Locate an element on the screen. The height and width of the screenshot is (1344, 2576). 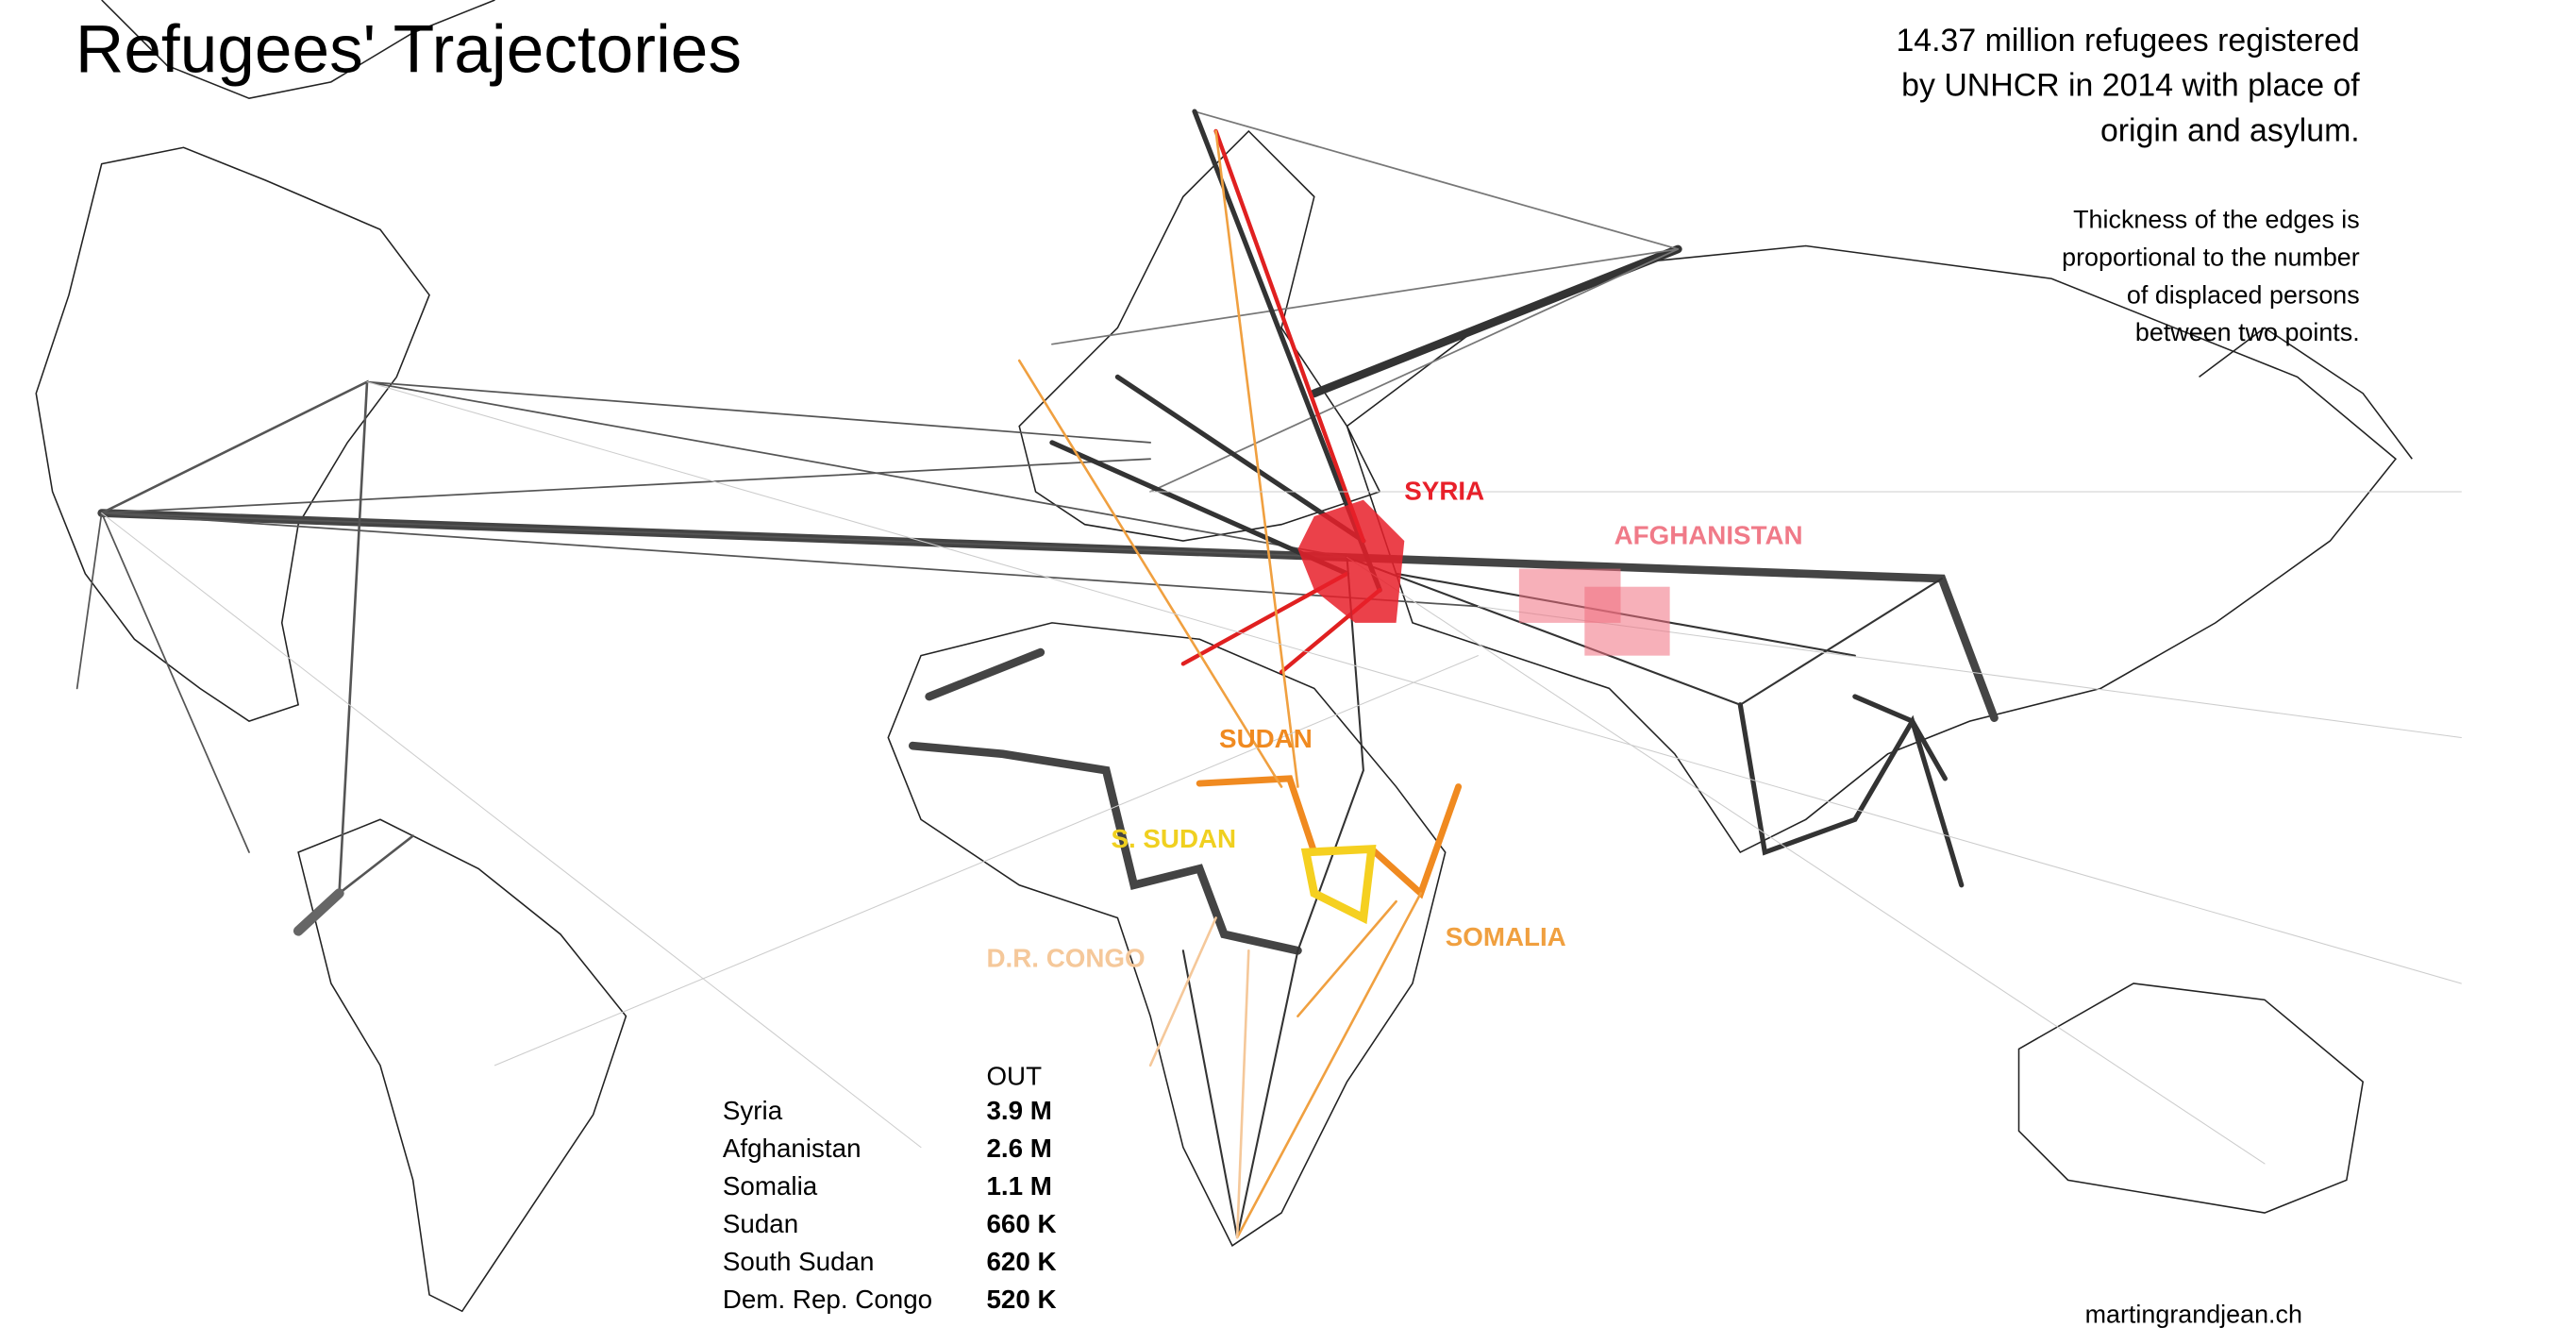
title: Refugees' Trajectories is located at coordinates (408, 49).